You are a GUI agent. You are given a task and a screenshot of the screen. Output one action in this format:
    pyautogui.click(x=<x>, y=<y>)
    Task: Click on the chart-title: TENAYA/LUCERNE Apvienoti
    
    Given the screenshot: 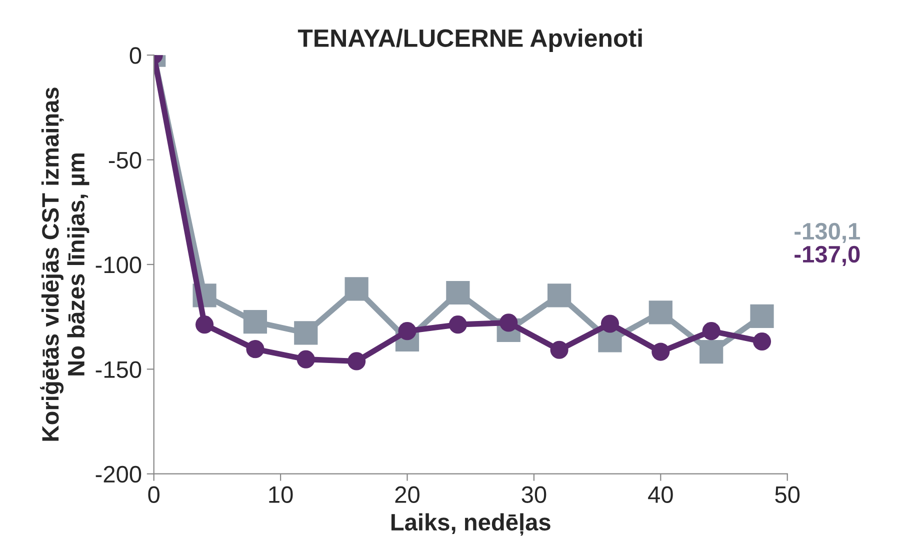 What is the action you would take?
    pyautogui.click(x=470, y=40)
    